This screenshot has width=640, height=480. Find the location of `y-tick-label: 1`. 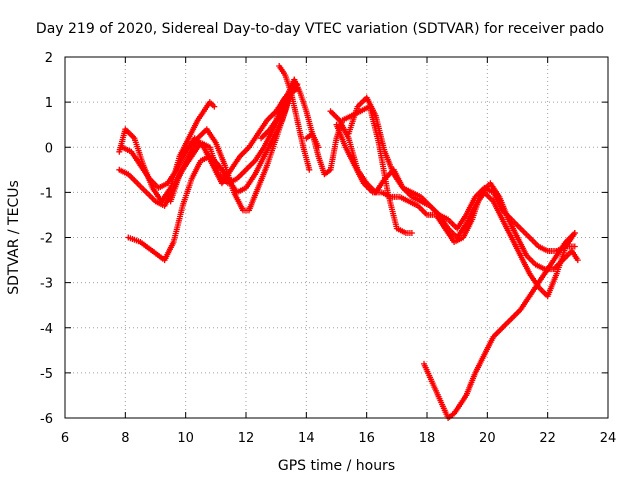

y-tick-label: 1 is located at coordinates (49, 103).